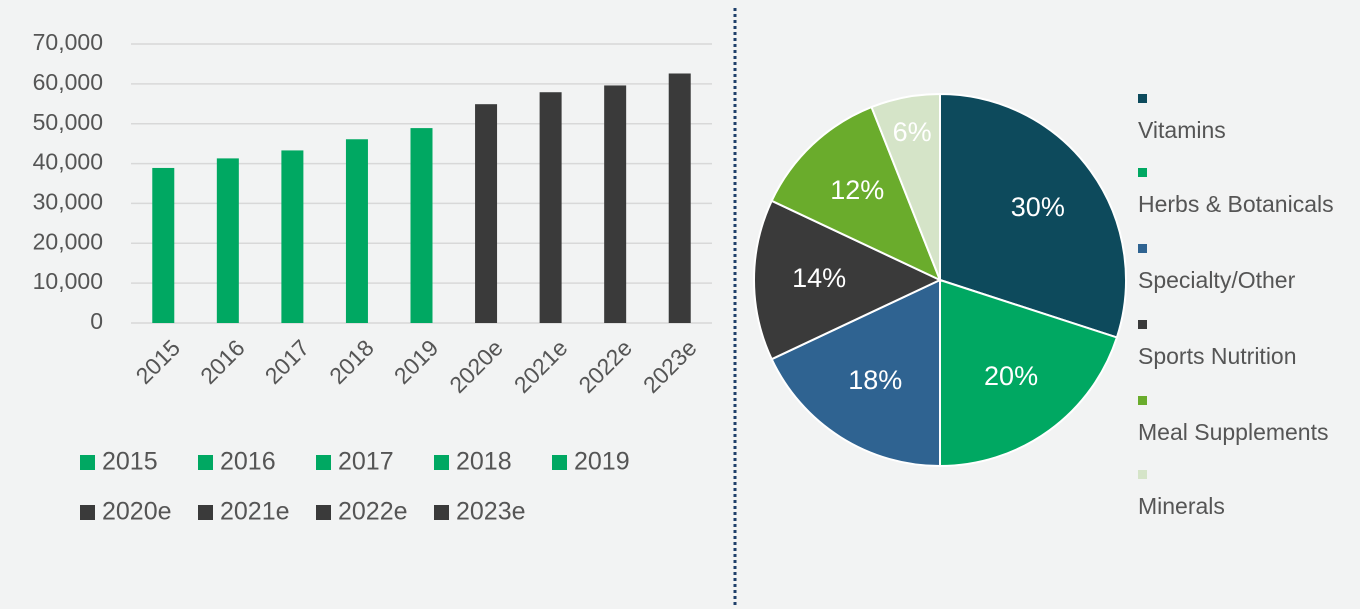  Describe the element at coordinates (912, 132) in the screenshot. I see `slice-label: 6%` at that location.